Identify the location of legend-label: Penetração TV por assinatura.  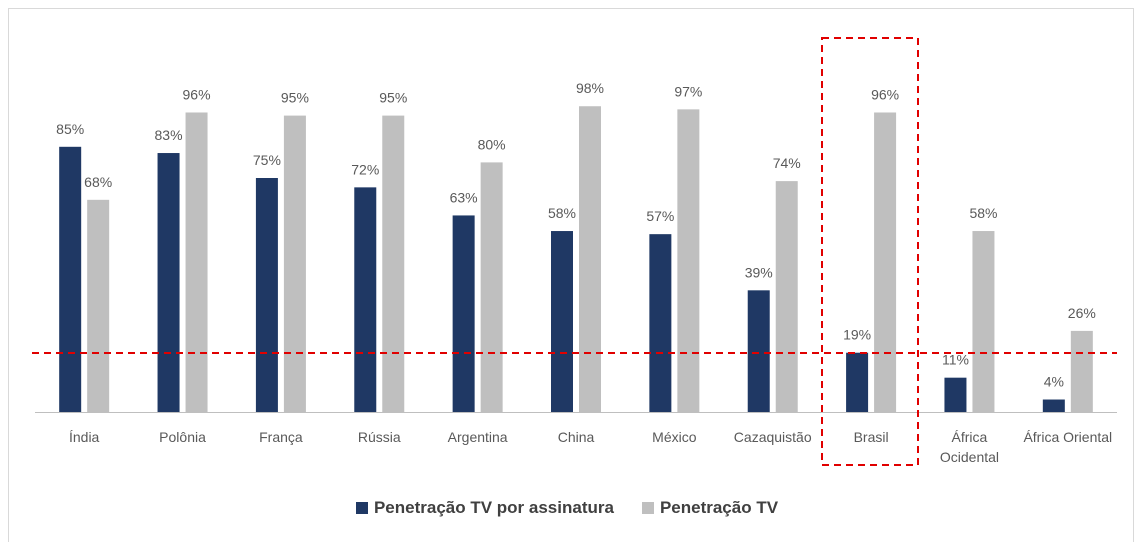
(493, 507).